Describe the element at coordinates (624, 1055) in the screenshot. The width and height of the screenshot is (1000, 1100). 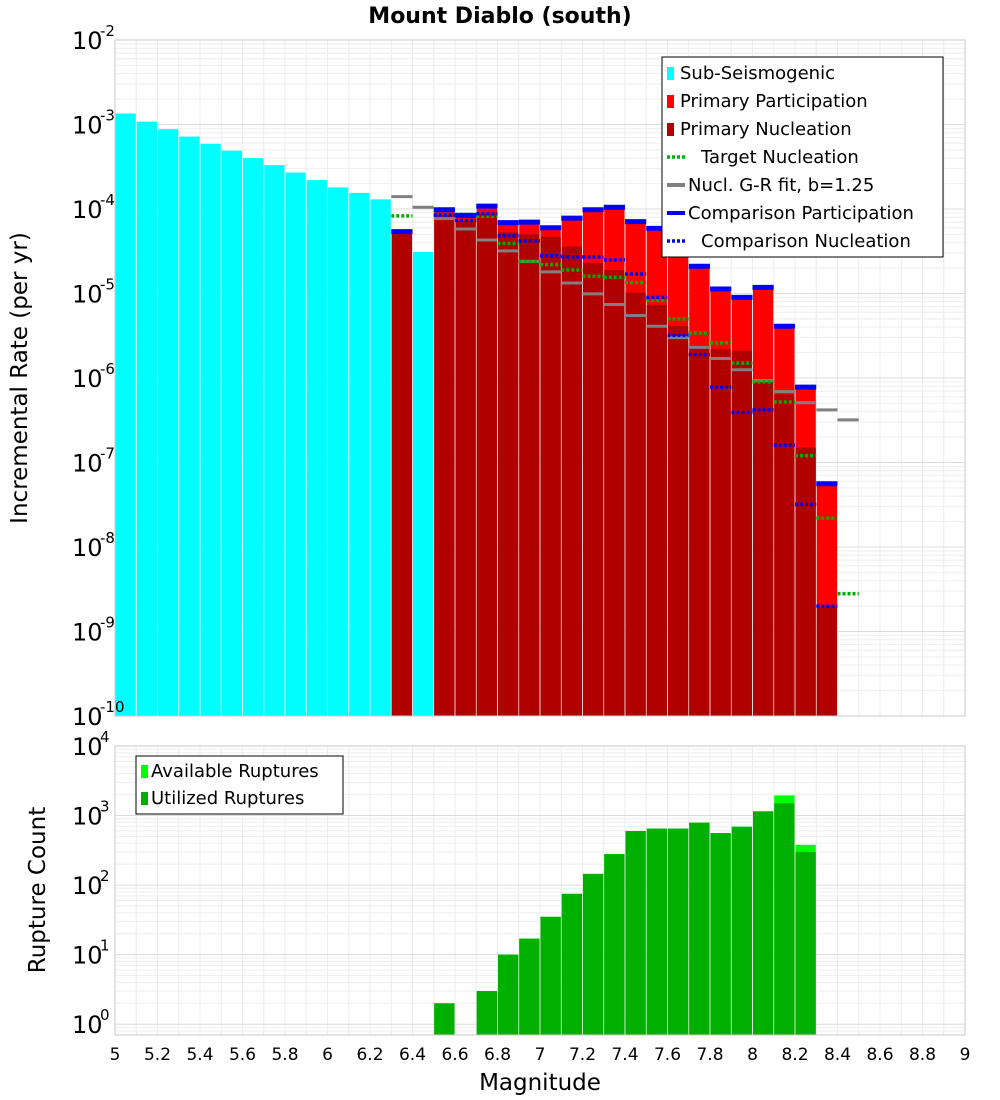
I see `x-tick-label: 7.4` at that location.